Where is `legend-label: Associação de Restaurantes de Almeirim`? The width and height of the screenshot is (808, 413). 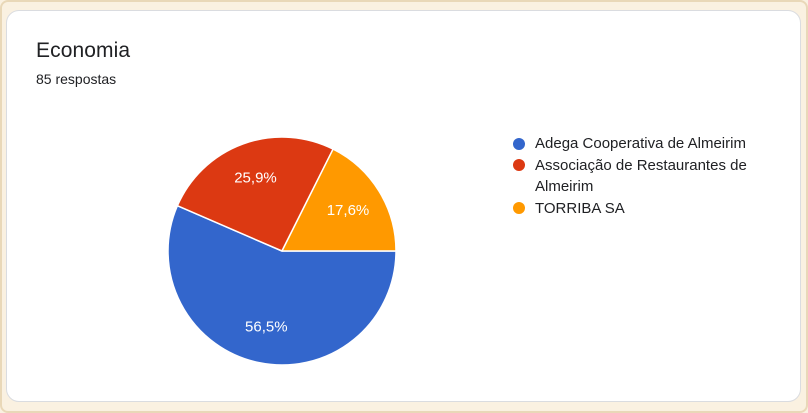 legend-label: Associação de Restaurantes de Almeirim is located at coordinates (641, 176).